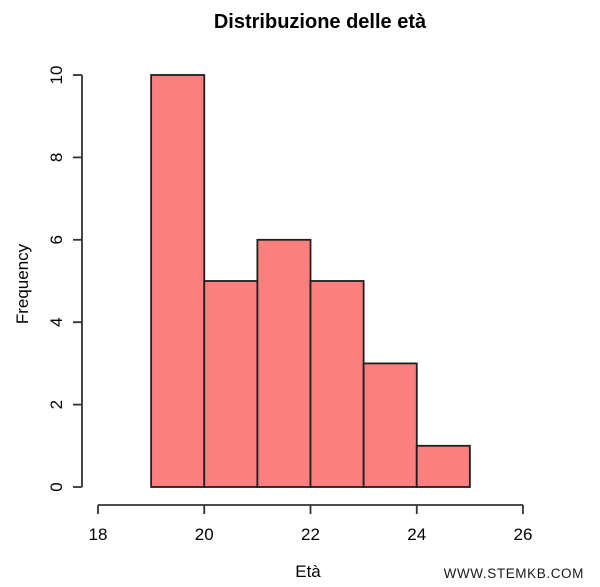 Image resolution: width=600 pixels, height=587 pixels. Describe the element at coordinates (98, 534) in the screenshot. I see `x-tick-label: 18` at that location.